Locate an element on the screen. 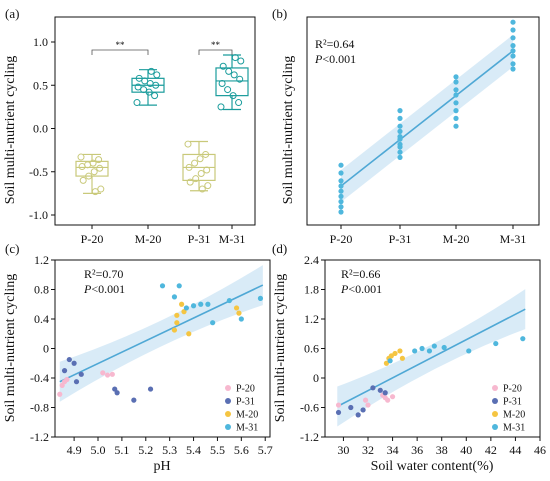 This screenshot has width=550, height=481. x-tick-label: 5.7 is located at coordinates (265, 450).